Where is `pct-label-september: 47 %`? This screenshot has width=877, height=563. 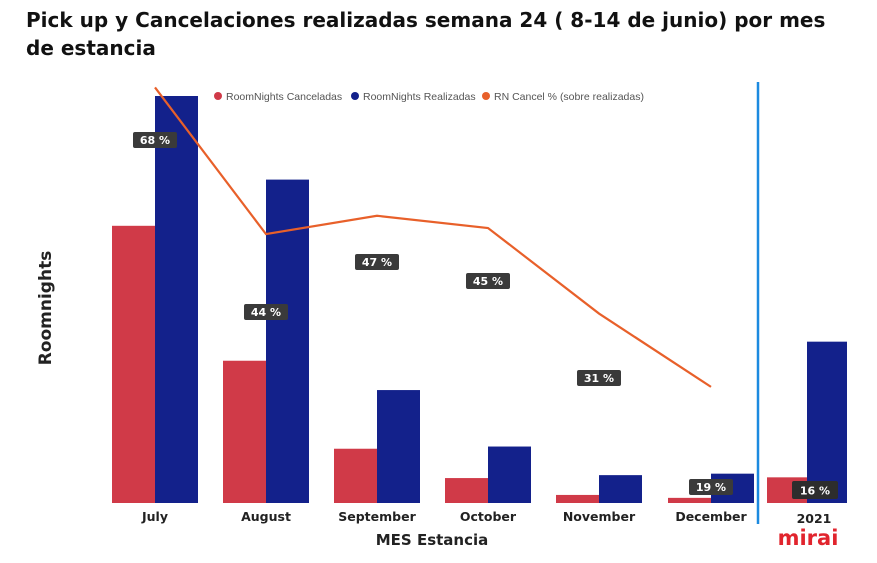
pct-label-september: 47 % is located at coordinates (377, 262).